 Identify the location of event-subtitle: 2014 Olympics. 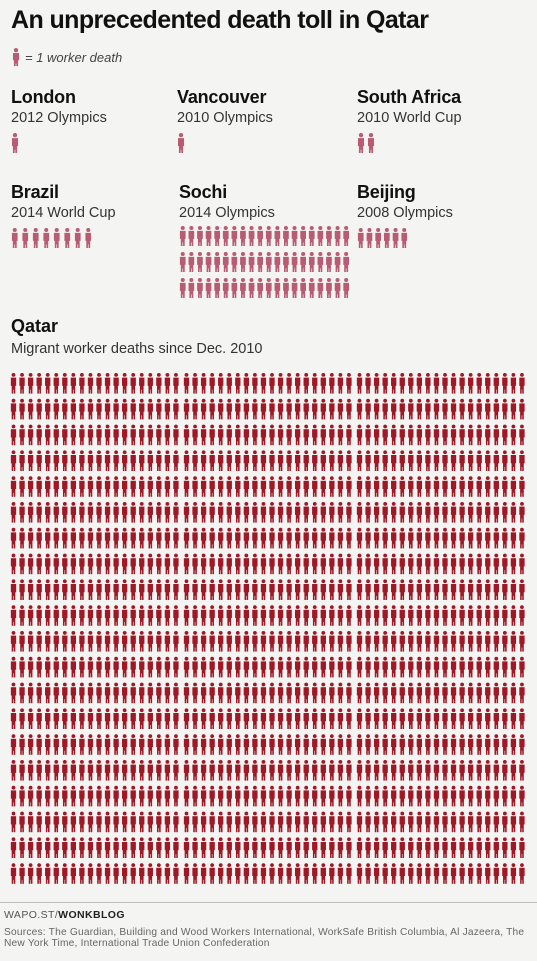
(227, 213).